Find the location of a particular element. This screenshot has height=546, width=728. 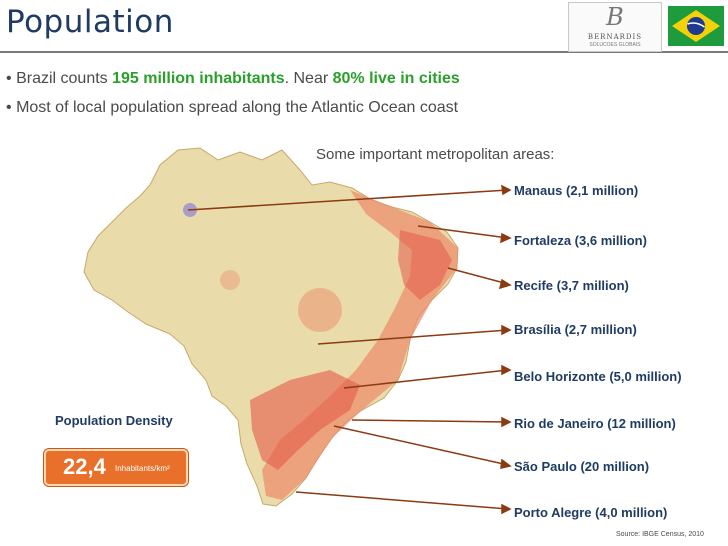

urban-highlight: 80% live in cities is located at coordinates (396, 78).